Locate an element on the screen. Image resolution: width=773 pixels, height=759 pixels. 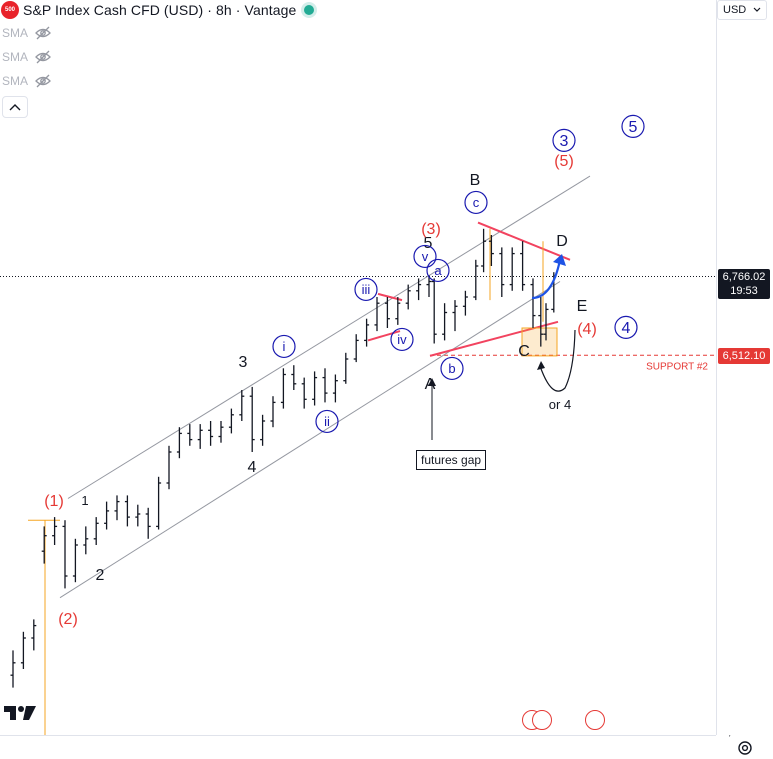
wave-label: (3) is located at coordinates (431, 229).